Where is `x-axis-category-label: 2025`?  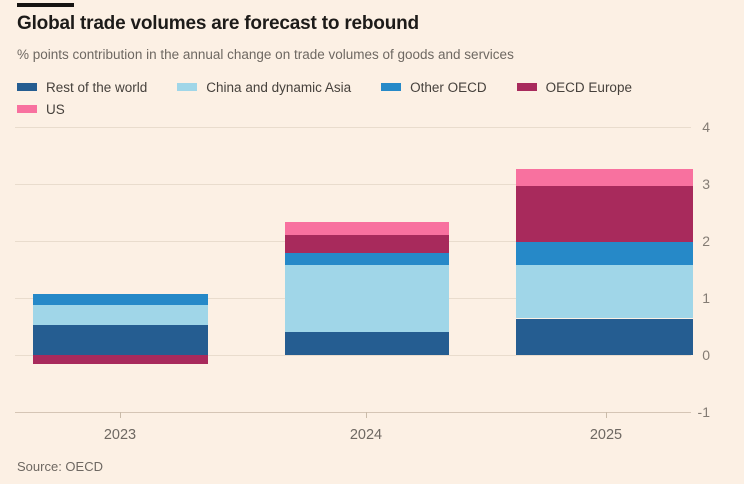 x-axis-category-label: 2025 is located at coordinates (606, 435).